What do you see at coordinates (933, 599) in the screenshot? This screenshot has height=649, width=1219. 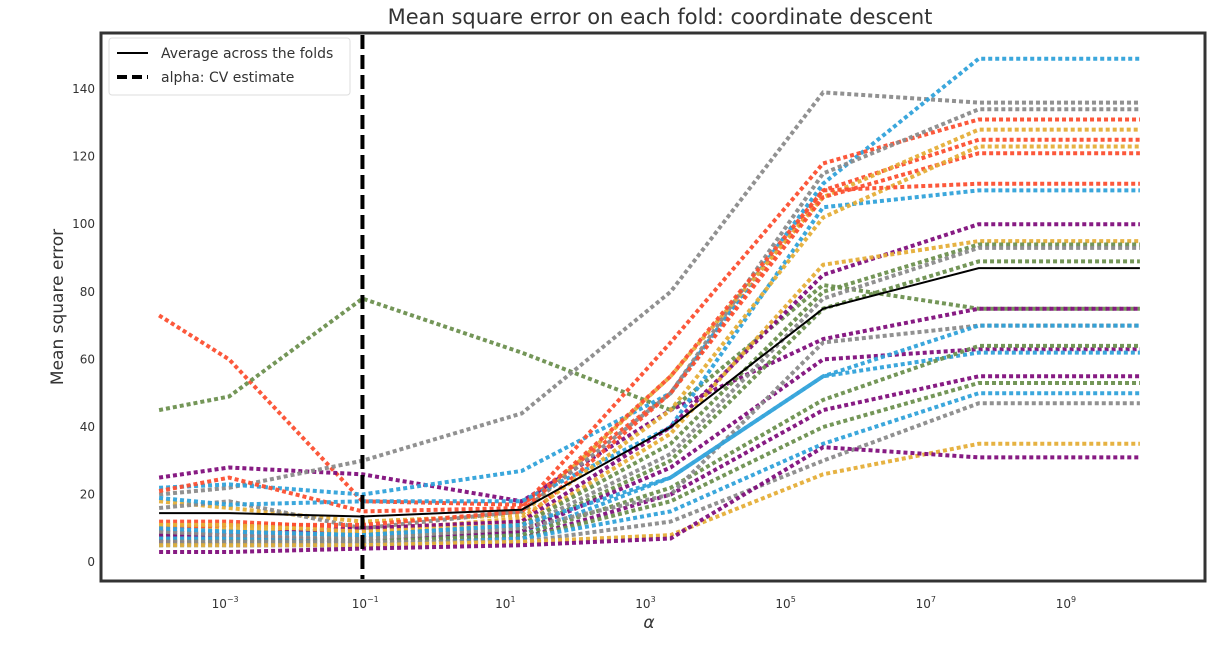 I see `x-tick-exponent: 7` at bounding box center [933, 599].